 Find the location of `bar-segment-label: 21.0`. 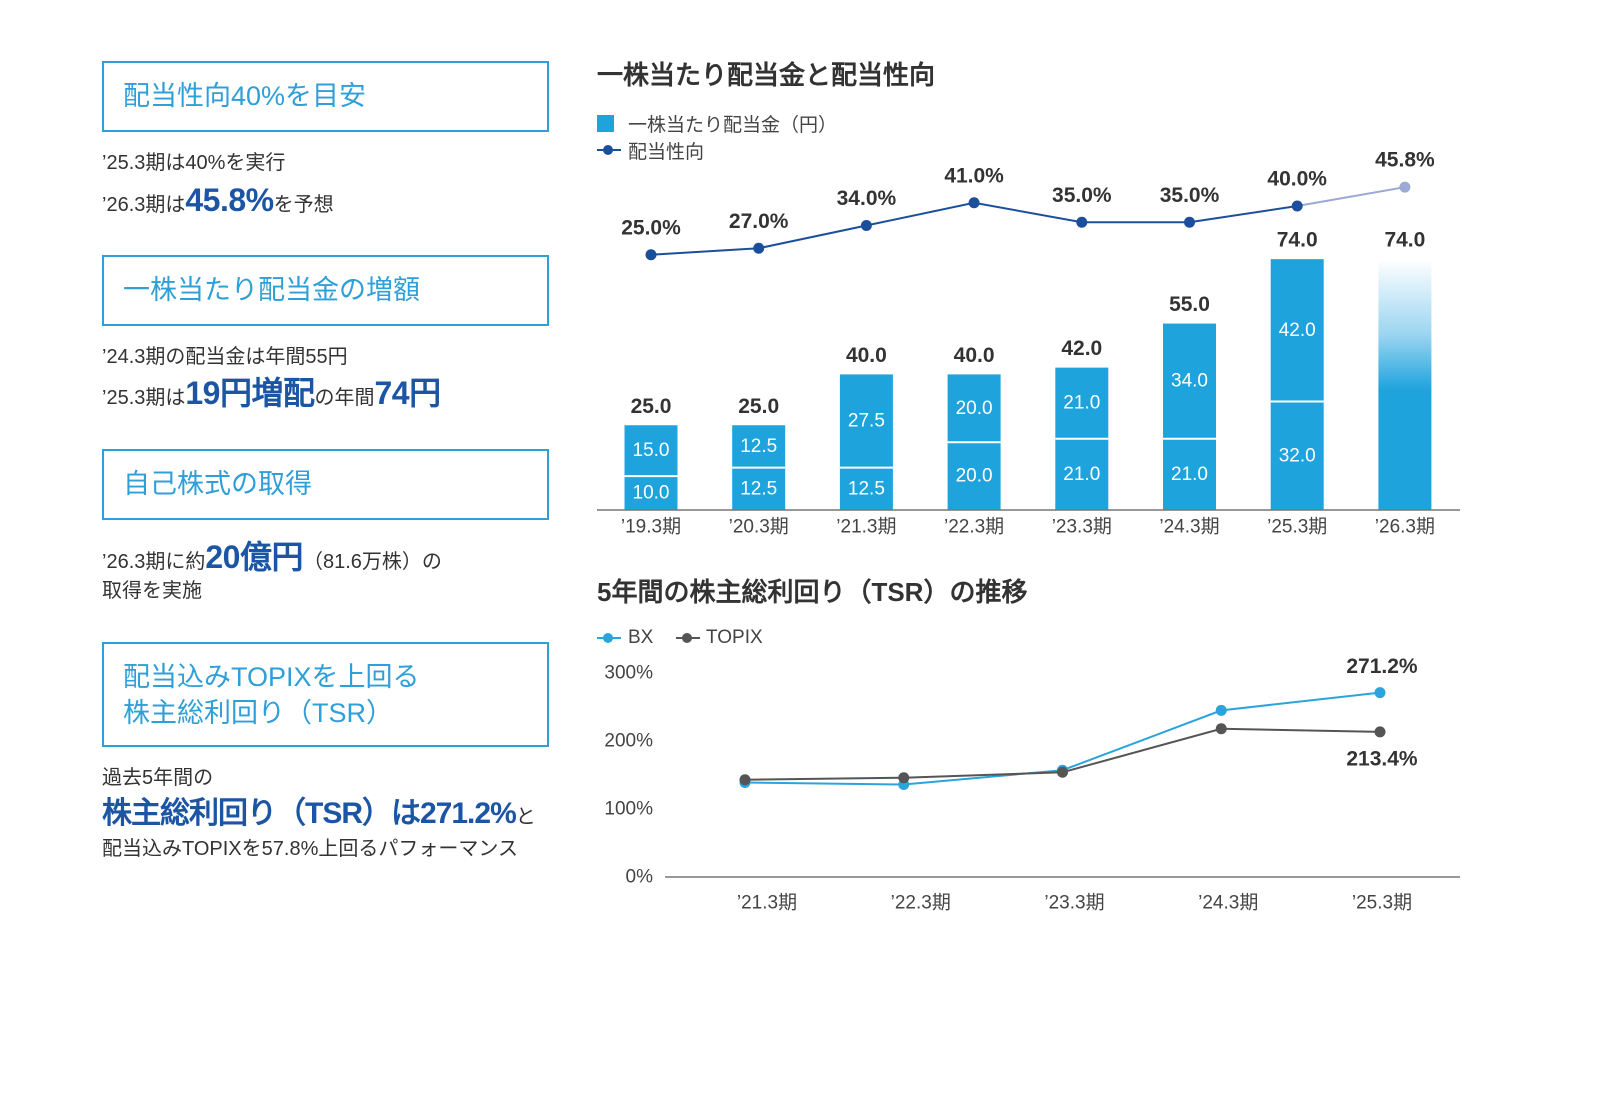

bar-segment-label: 21.0 is located at coordinates (1189, 474).